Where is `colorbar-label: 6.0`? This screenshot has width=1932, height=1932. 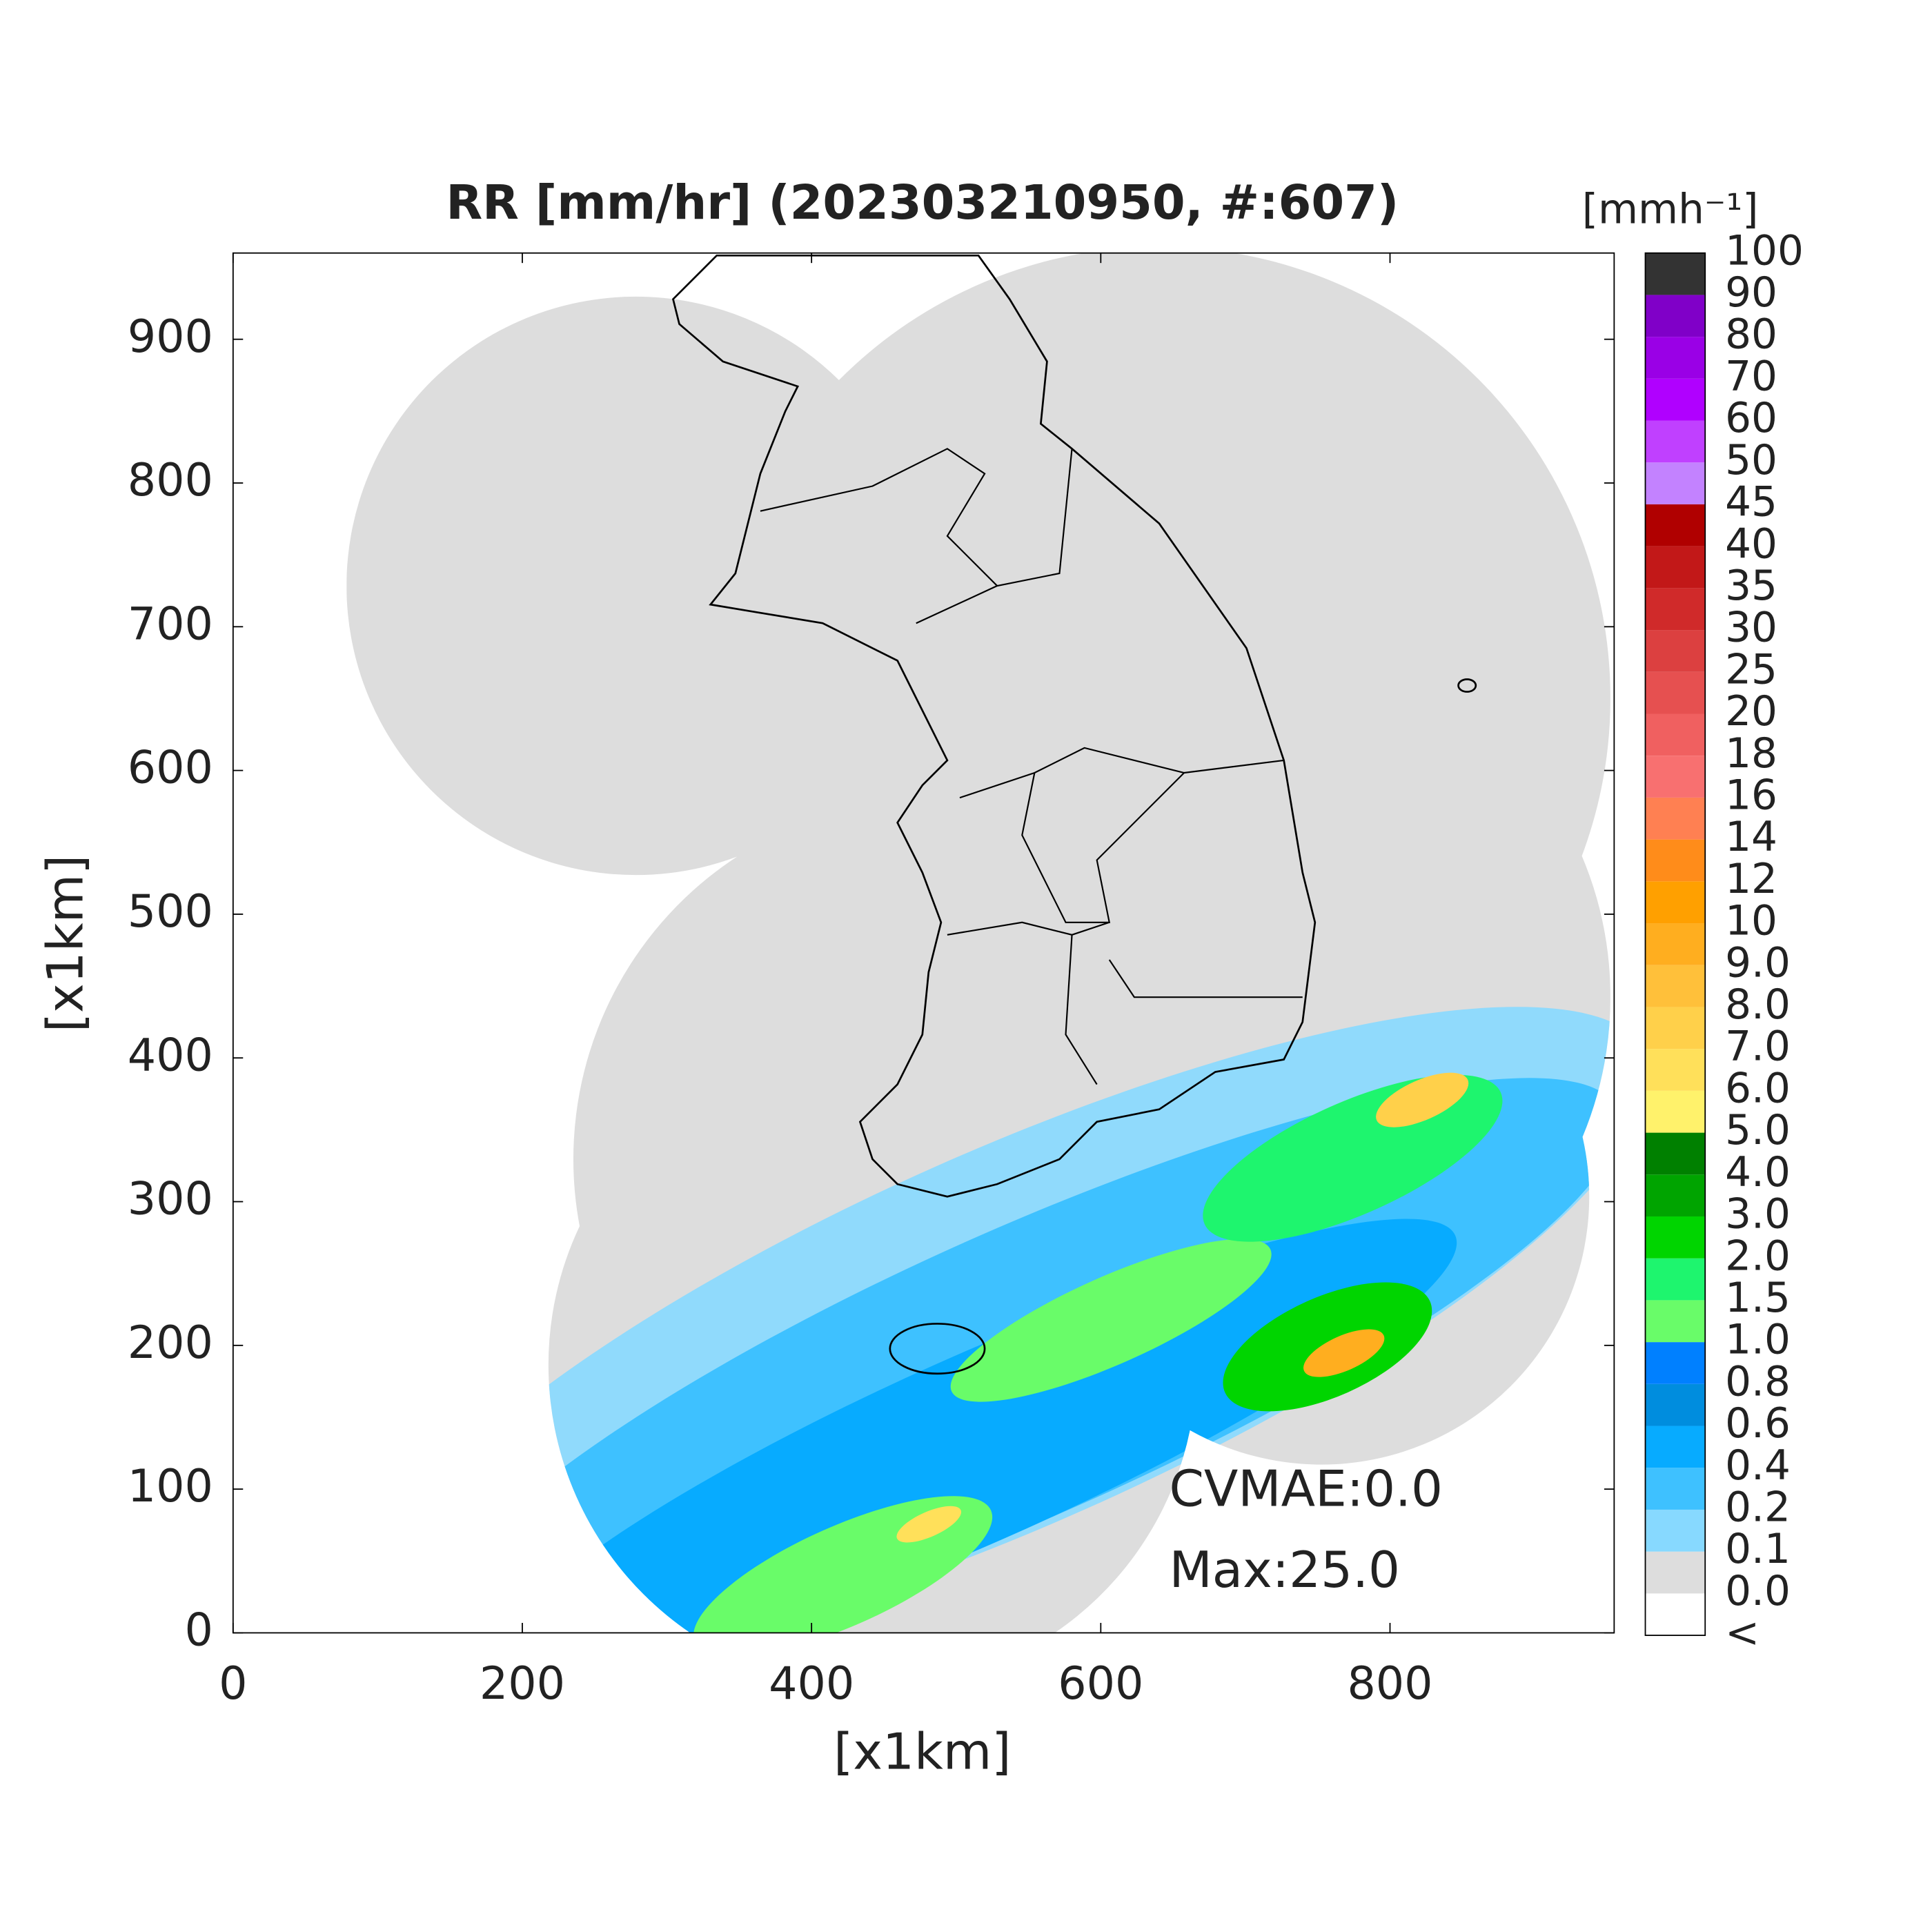 colorbar-label: 6.0 is located at coordinates (1758, 1088).